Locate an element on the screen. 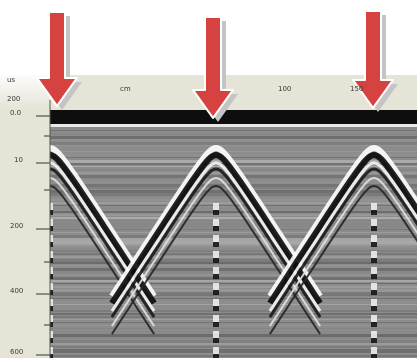  surface-reflection-band is located at coordinates (233, 117).